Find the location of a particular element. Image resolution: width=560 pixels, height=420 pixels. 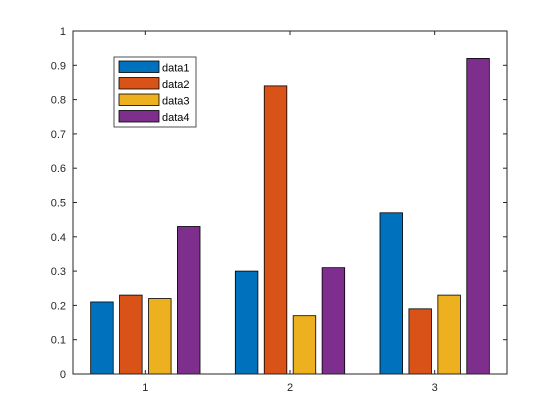

x-tick-label: 1 is located at coordinates (145, 388).